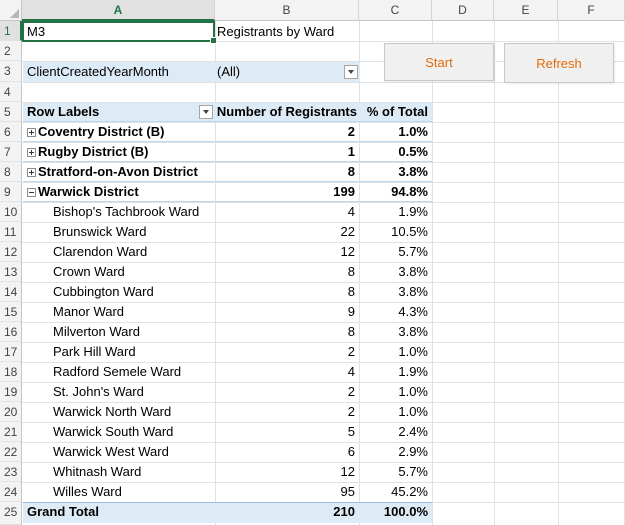 The width and height of the screenshot is (625, 525). Describe the element at coordinates (11, 352) in the screenshot. I see `row-header-17: 17` at that location.